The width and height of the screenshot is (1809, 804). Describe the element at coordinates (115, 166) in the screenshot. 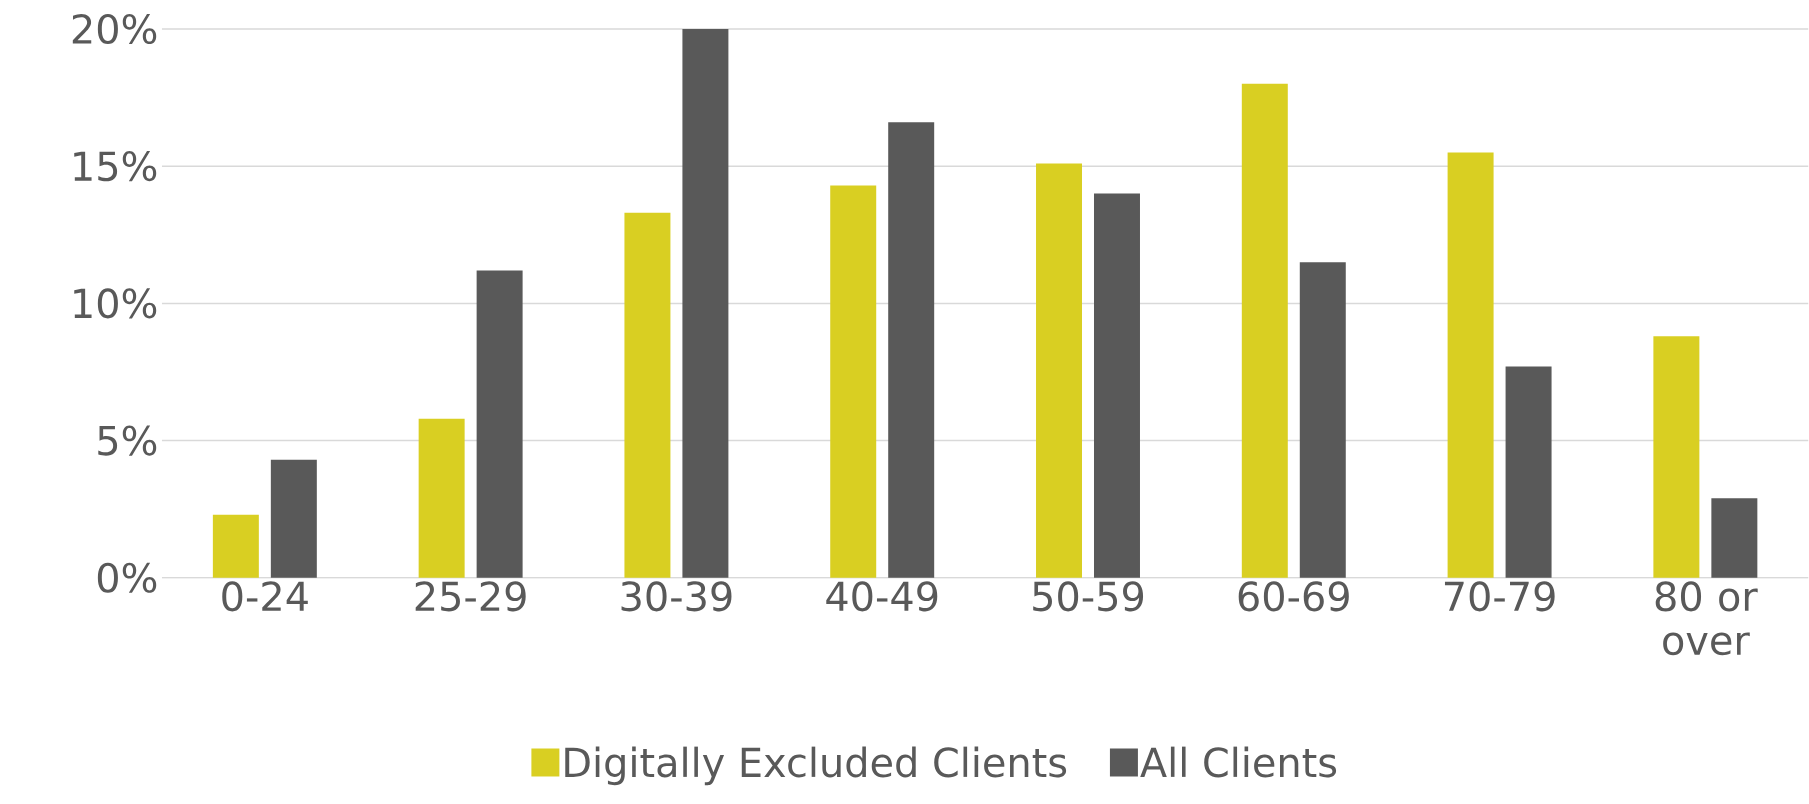

I see `y-tick-label: 15%` at that location.